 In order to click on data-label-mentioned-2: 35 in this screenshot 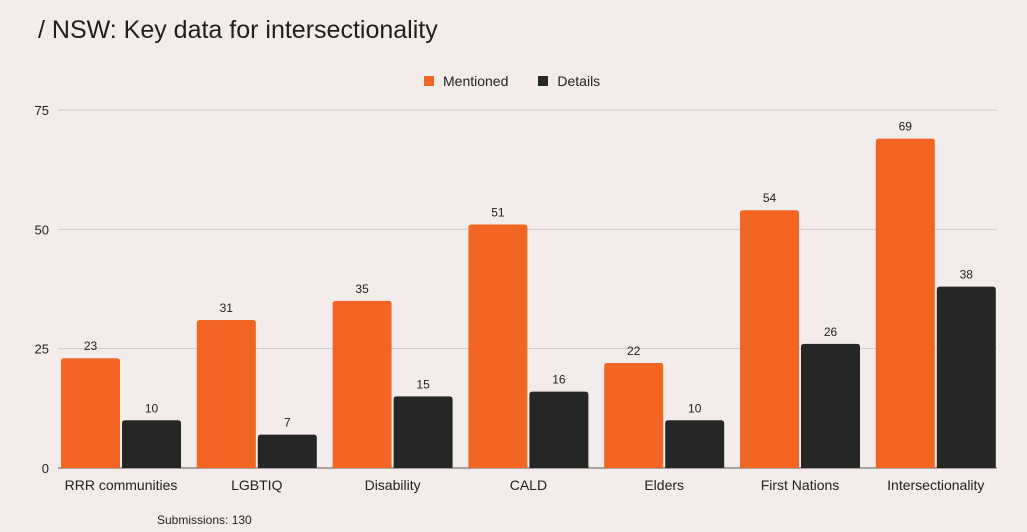, I will do `click(362, 289)`.